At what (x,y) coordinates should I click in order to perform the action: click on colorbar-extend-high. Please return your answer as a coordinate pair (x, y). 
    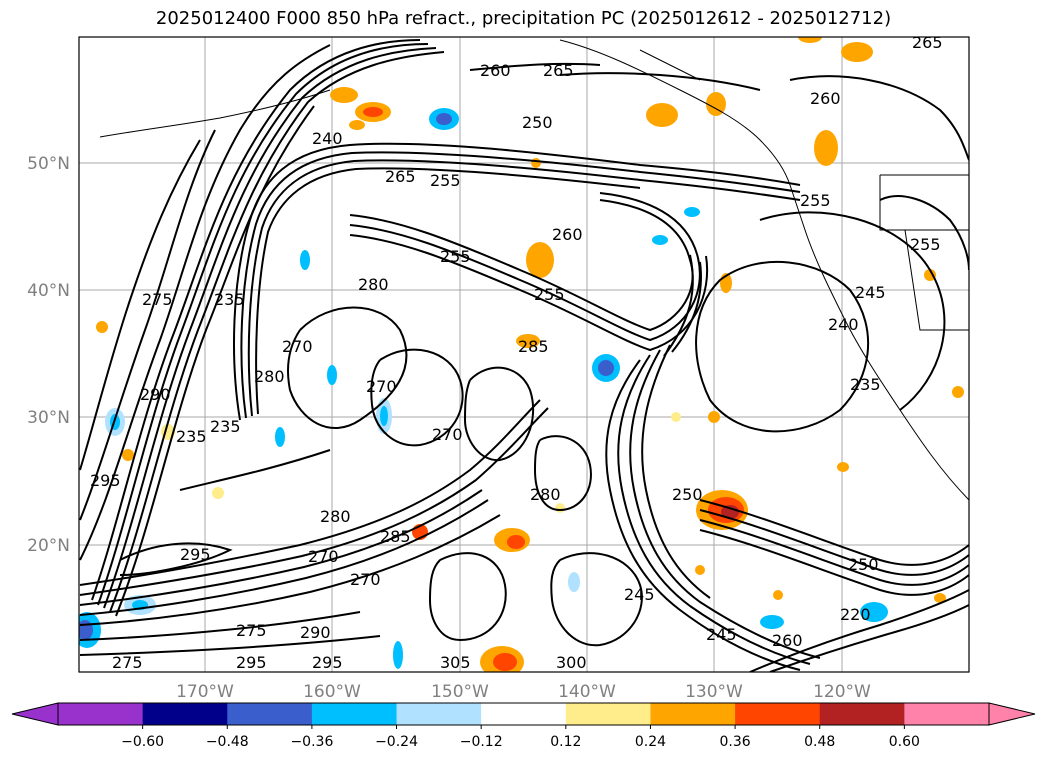
    Looking at the image, I should click on (1012, 714).